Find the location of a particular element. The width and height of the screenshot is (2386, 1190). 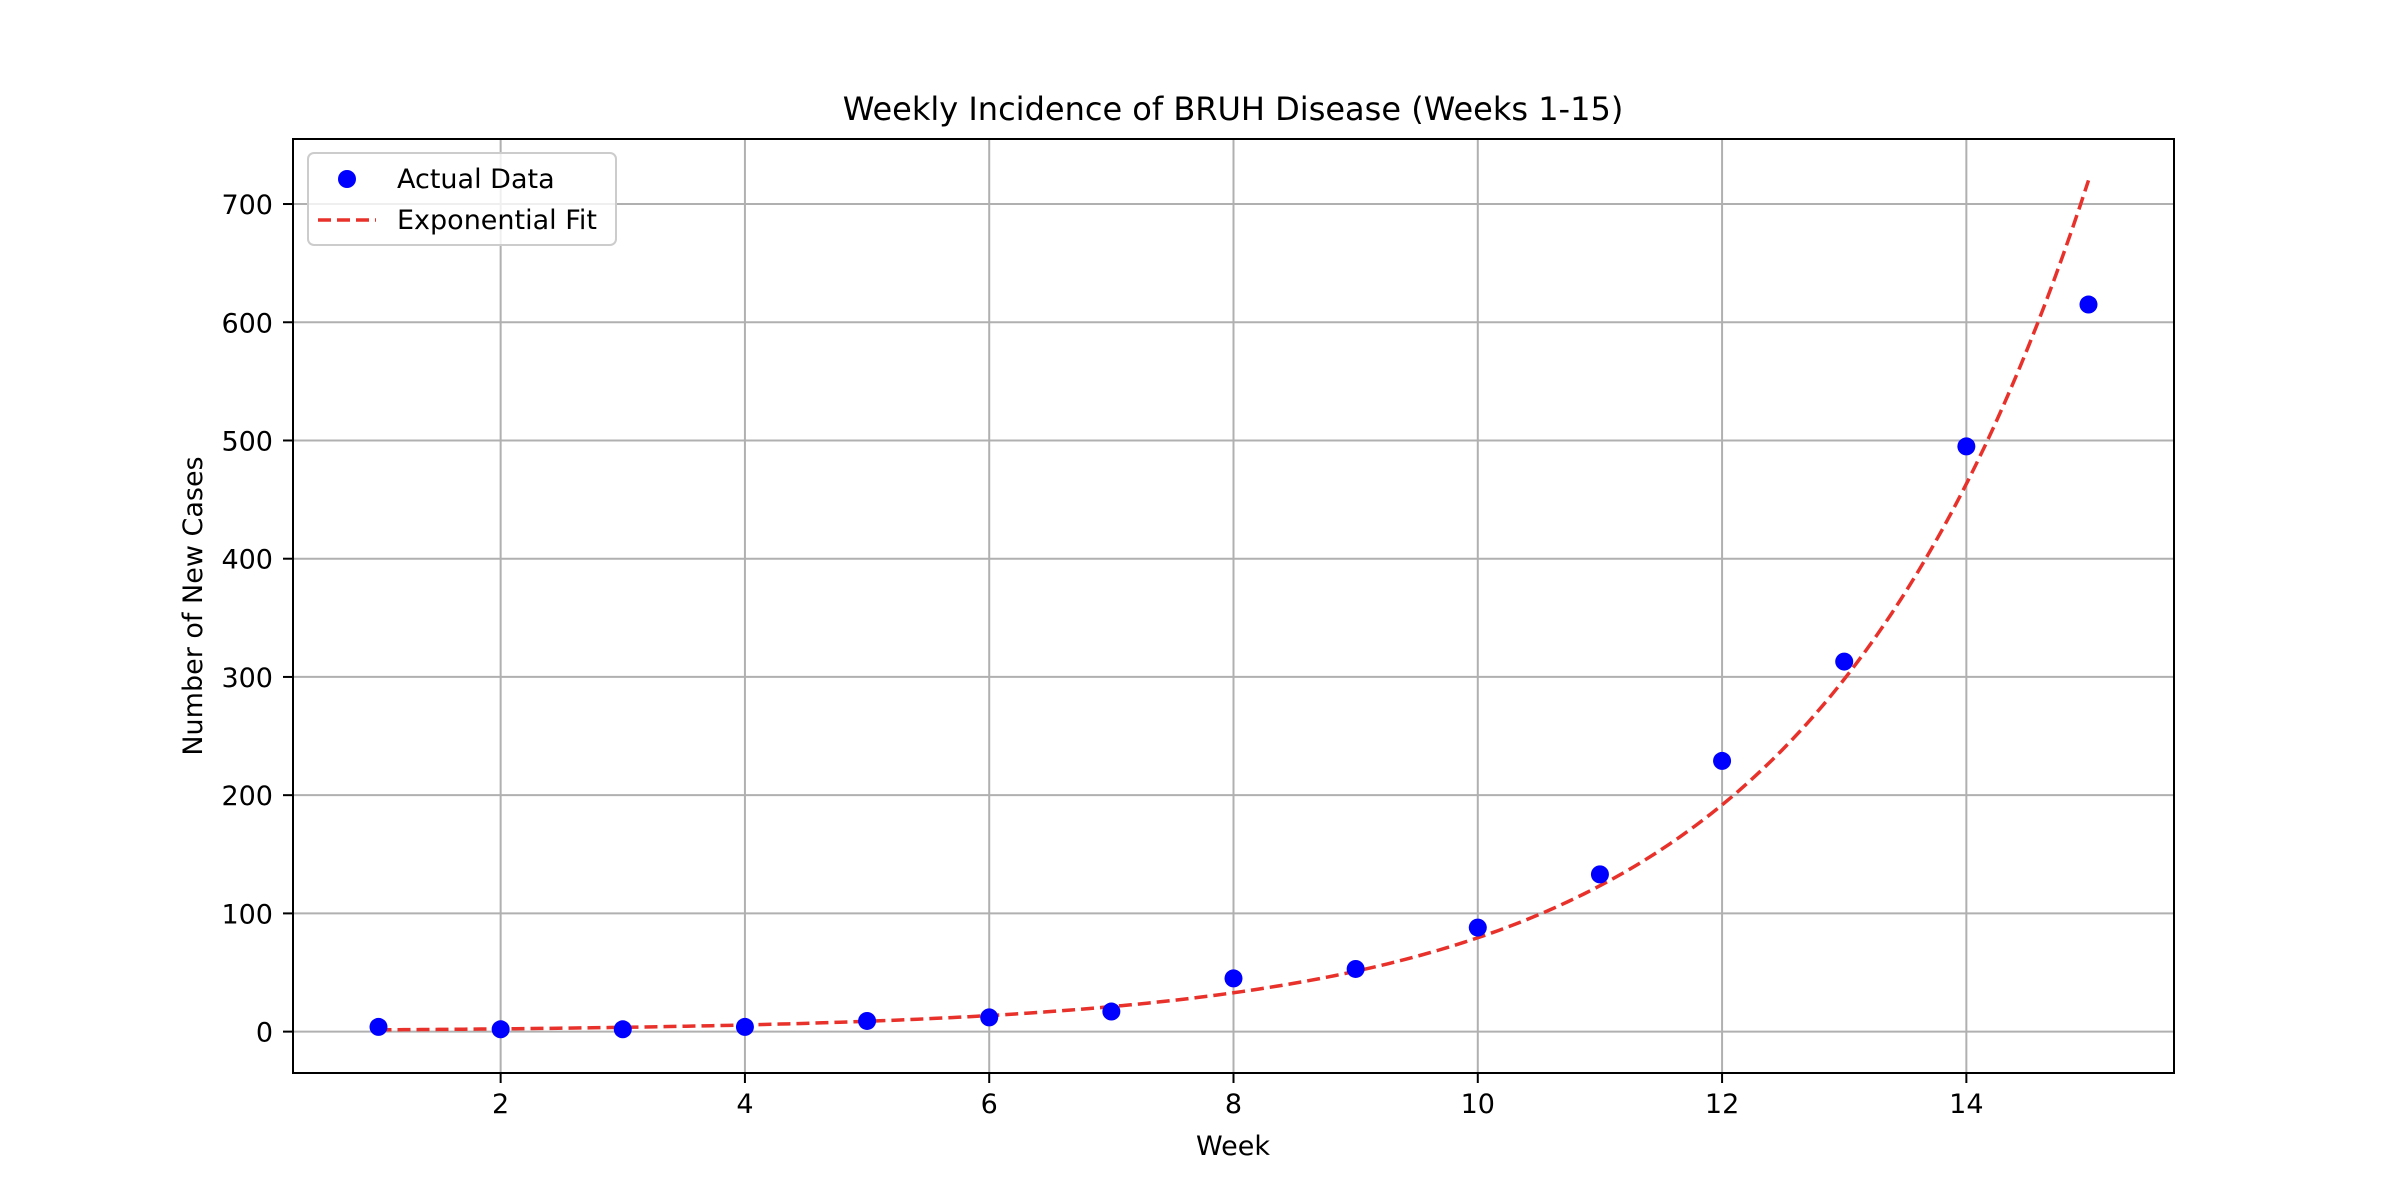

x-axis-label: Week is located at coordinates (1233, 1146).